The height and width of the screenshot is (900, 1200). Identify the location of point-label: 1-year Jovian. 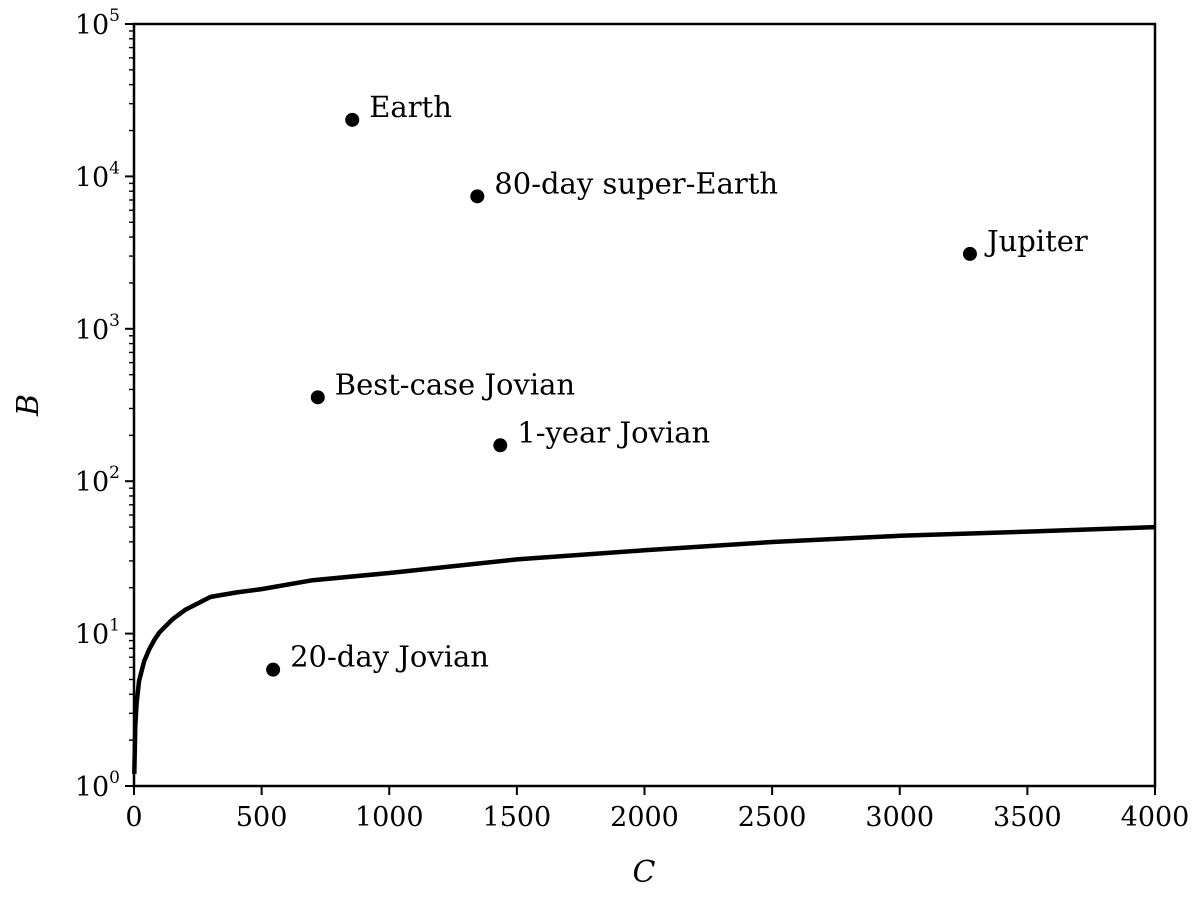
(613, 432).